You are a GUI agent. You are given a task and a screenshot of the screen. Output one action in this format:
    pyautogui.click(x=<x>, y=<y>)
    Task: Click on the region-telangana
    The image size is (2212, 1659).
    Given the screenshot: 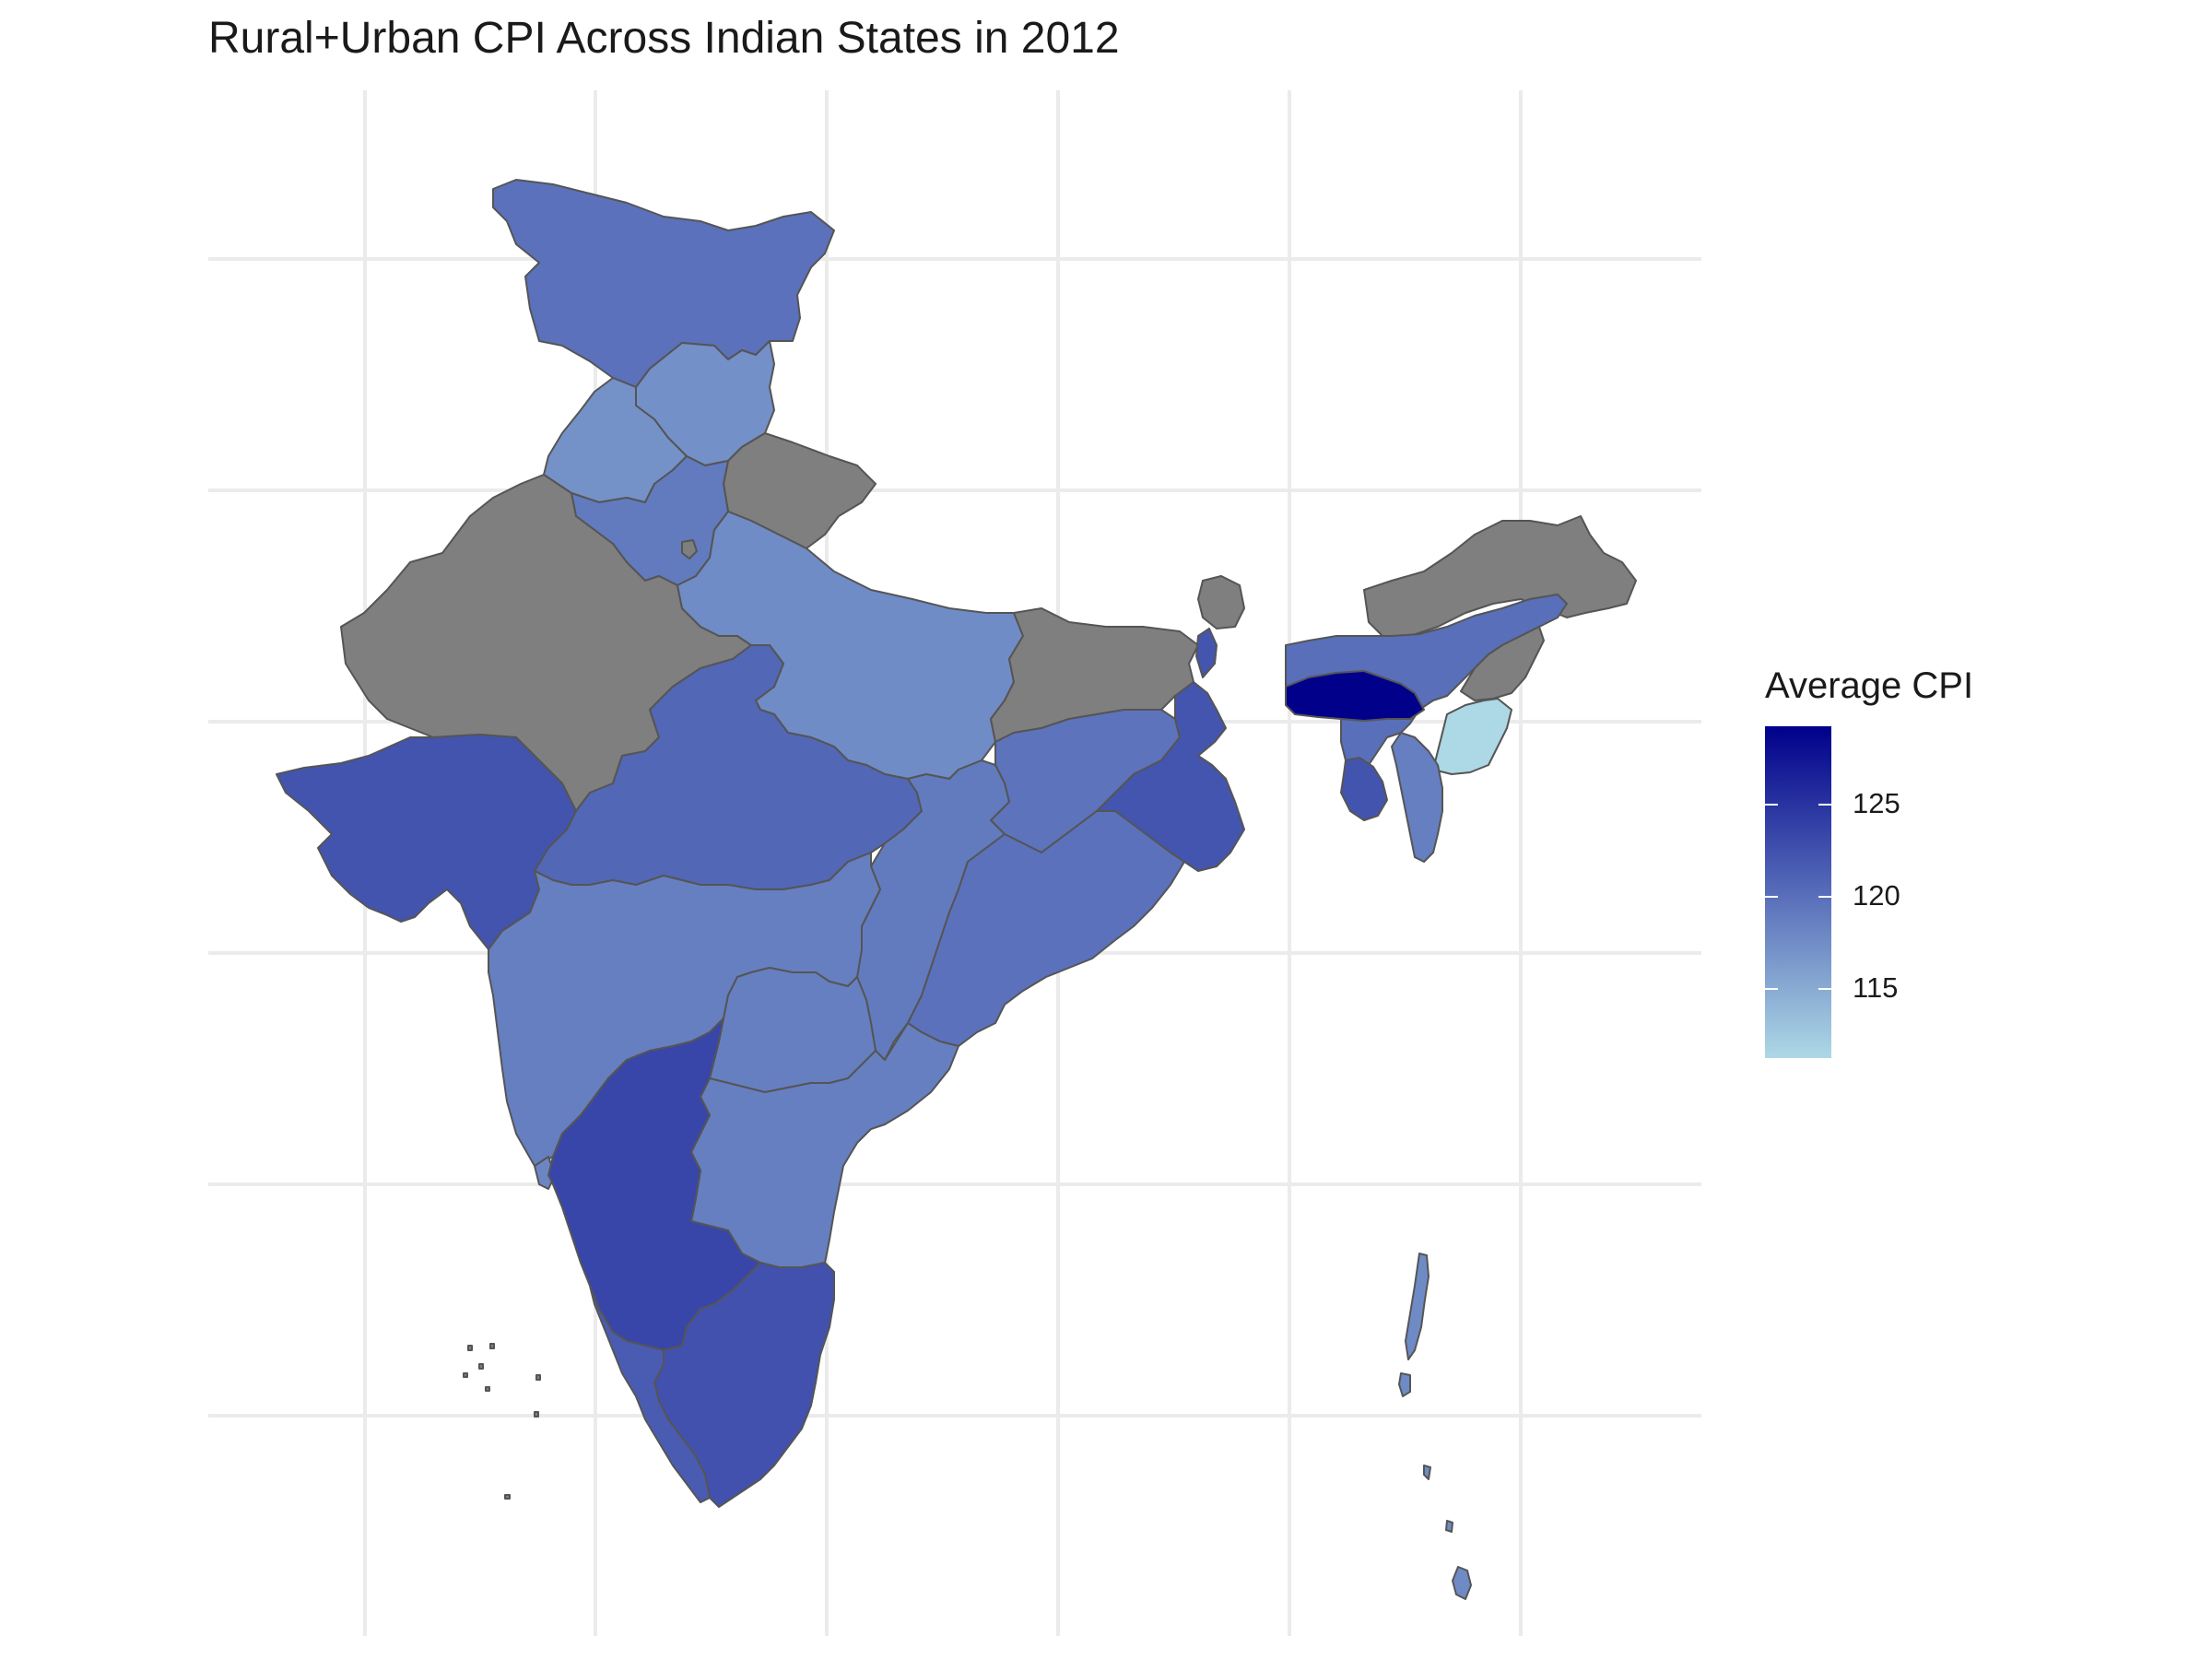 What is the action you would take?
    pyautogui.click(x=793, y=1030)
    